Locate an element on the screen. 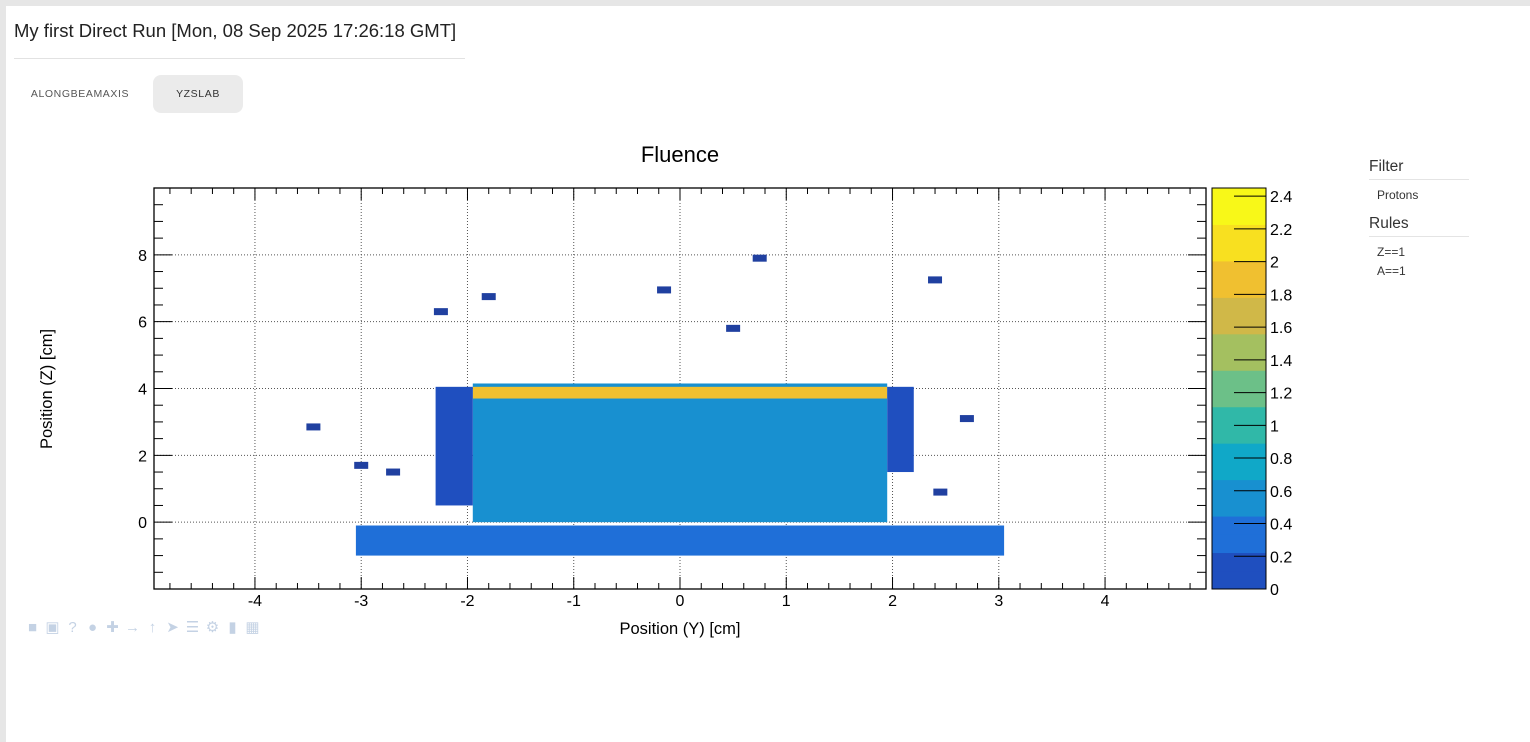 This screenshot has height=742, width=1530. send-icon: ➤ is located at coordinates (172, 627).